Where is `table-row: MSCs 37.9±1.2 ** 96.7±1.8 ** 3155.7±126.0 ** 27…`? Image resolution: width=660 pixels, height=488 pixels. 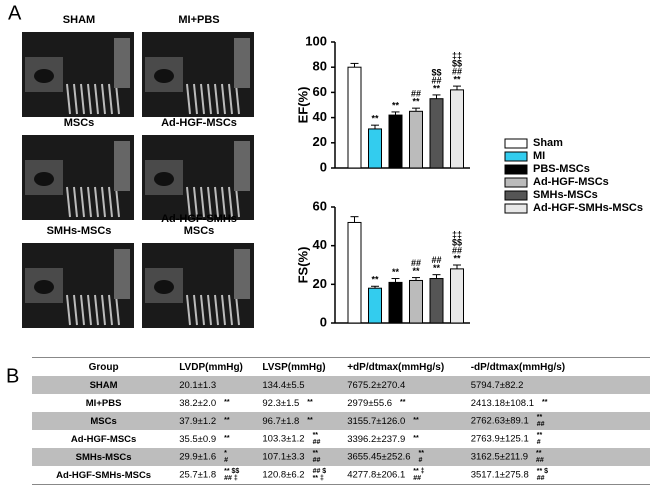
table-row: MSCs 37.9±1.2 ** 96.7±1.8 ** 3155.7±126.0 ** 27… is located at coordinates (341, 421).